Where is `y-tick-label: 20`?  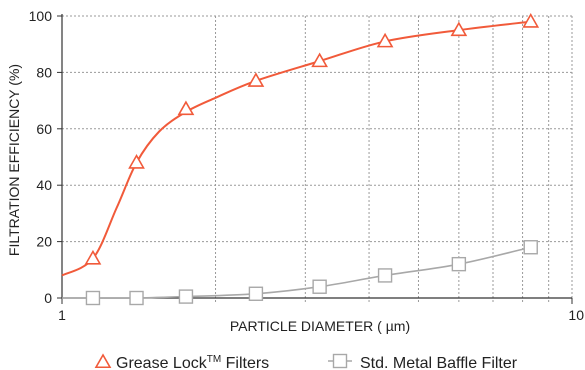 y-tick-label: 20 is located at coordinates (44, 242).